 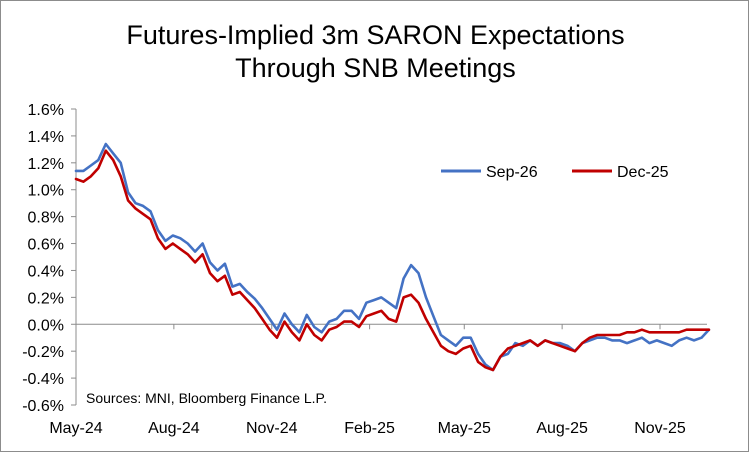 What do you see at coordinates (75, 428) in the screenshot?
I see `x-tick-label: May-24` at bounding box center [75, 428].